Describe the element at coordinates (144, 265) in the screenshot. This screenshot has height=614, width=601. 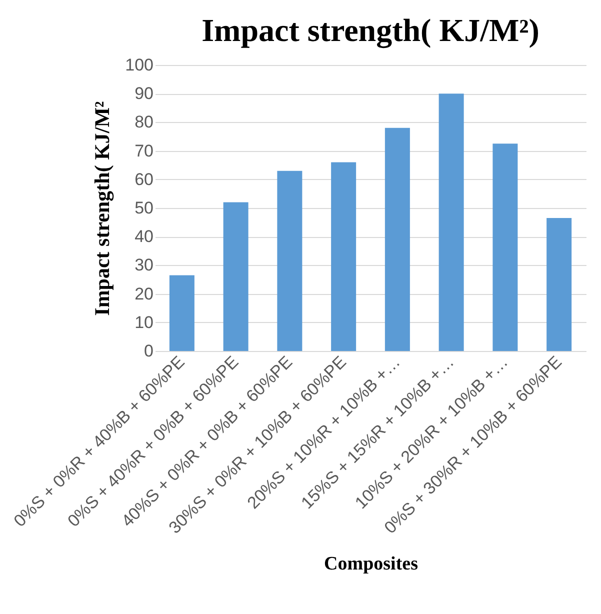
I see `y-tick-label: 30` at that location.